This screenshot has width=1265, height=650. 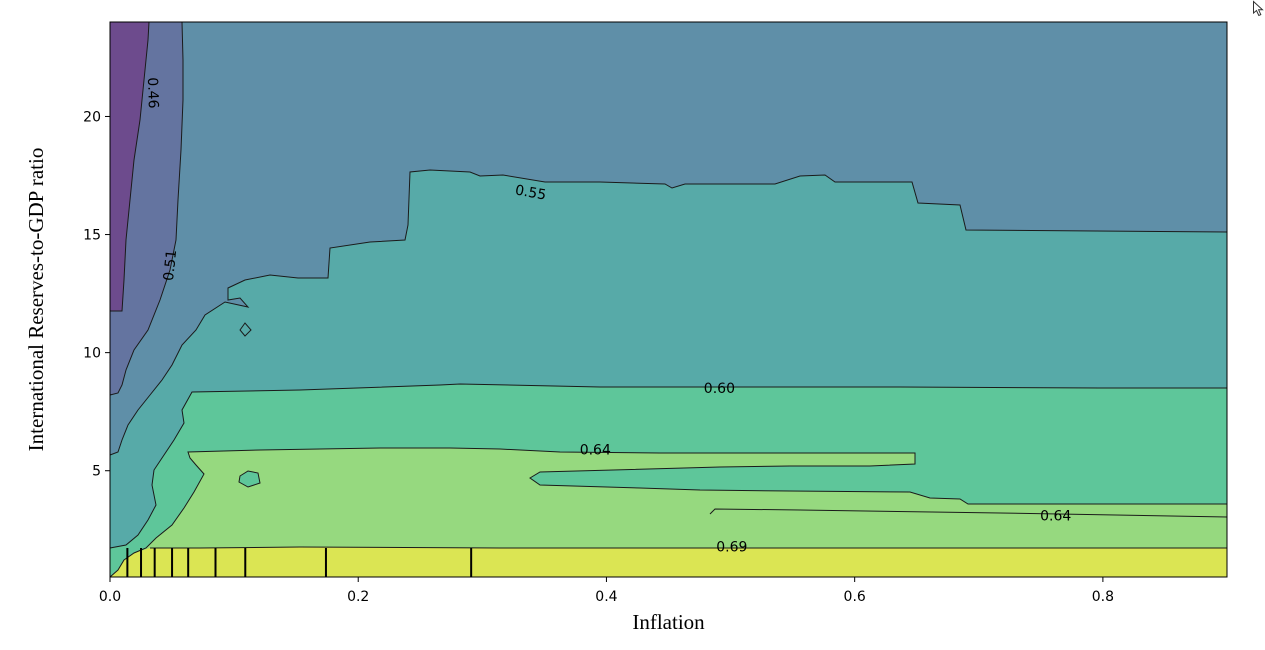 What do you see at coordinates (855, 597) in the screenshot?
I see `x-tick-label: 0.6` at bounding box center [855, 597].